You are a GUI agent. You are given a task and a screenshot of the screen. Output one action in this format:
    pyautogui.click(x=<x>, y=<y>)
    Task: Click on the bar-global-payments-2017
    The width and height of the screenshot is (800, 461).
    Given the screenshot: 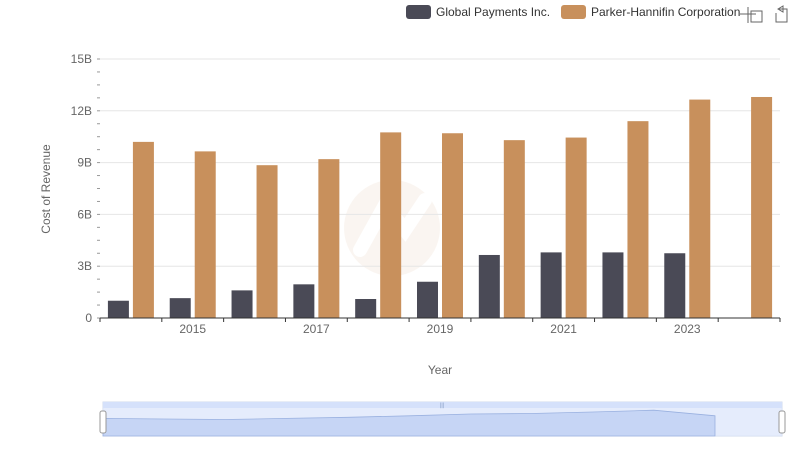 What is the action you would take?
    pyautogui.click(x=304, y=301)
    